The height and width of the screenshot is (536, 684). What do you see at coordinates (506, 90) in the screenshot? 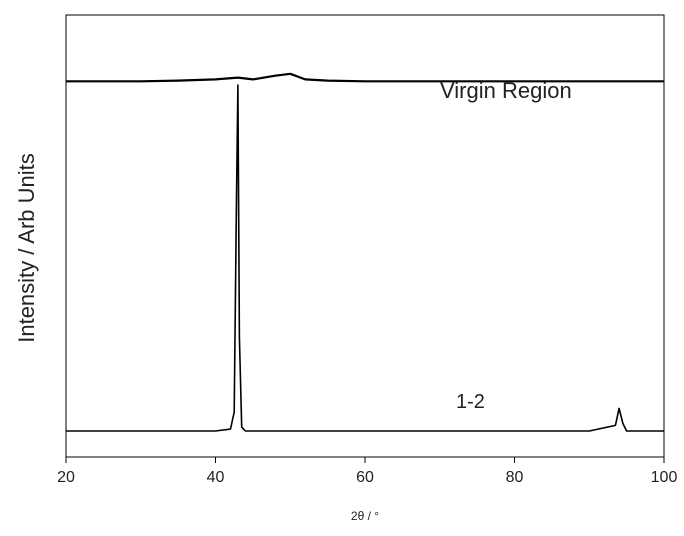
I see `annotation-virgin-region: Virgin Region` at bounding box center [506, 90].